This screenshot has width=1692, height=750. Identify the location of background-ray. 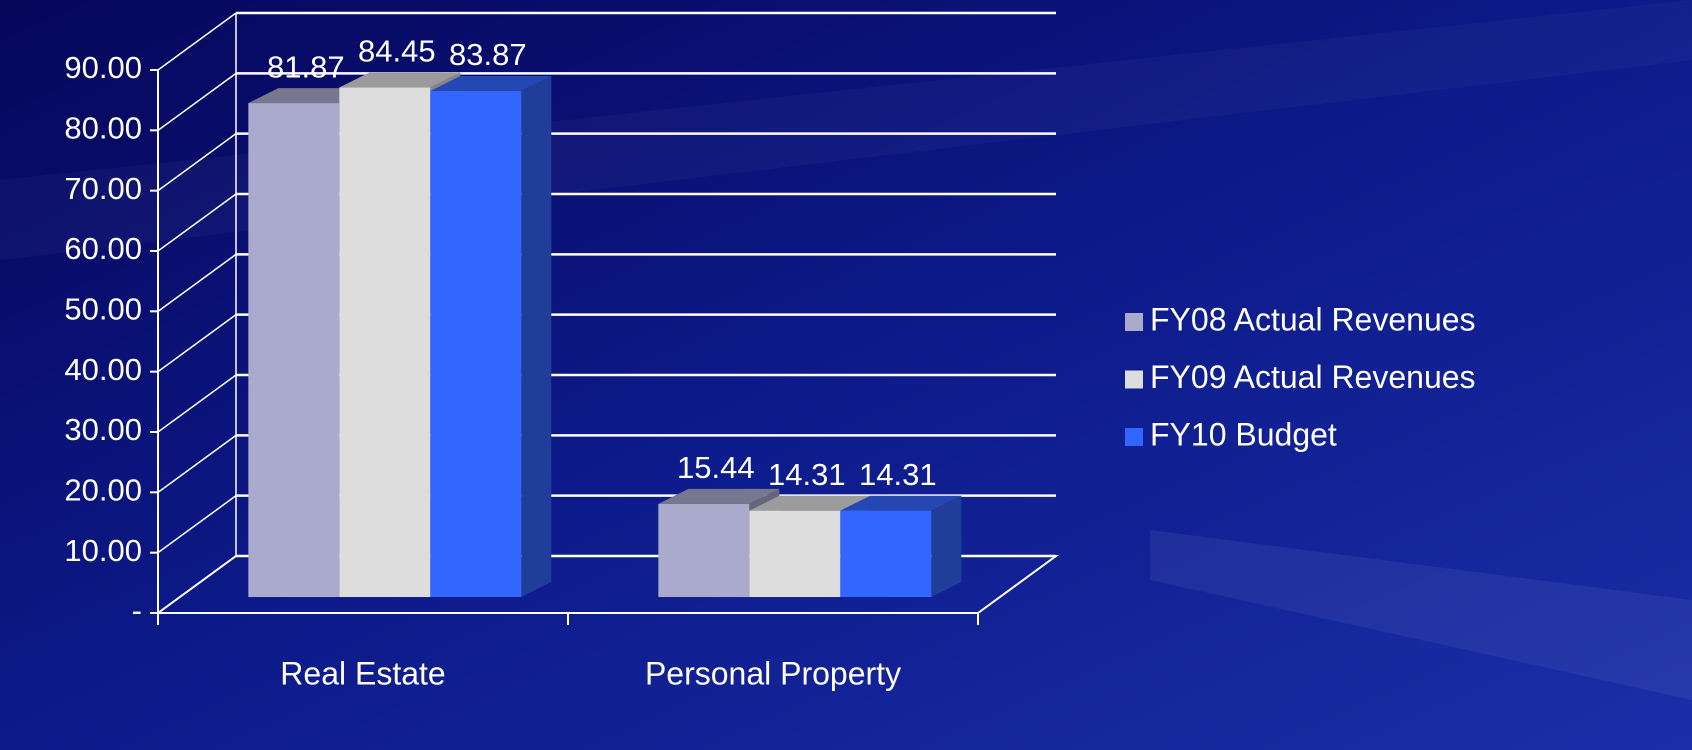
(1421, 615).